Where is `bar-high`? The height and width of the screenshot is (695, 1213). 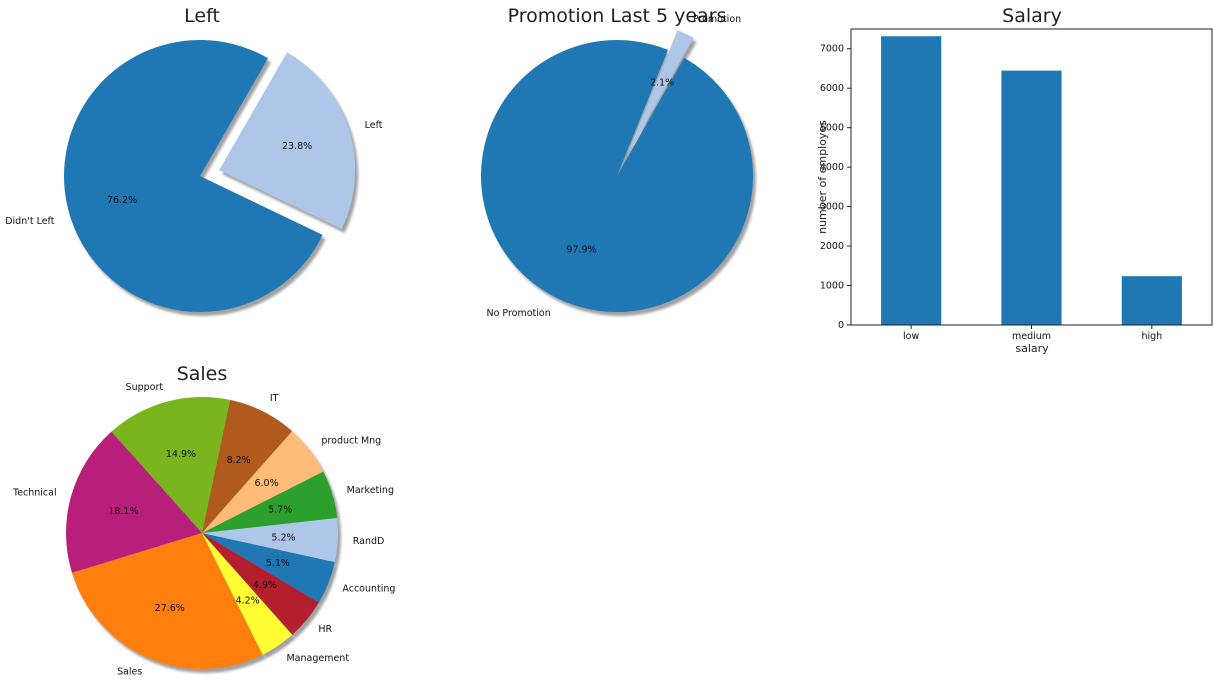
bar-high is located at coordinates (1151, 300).